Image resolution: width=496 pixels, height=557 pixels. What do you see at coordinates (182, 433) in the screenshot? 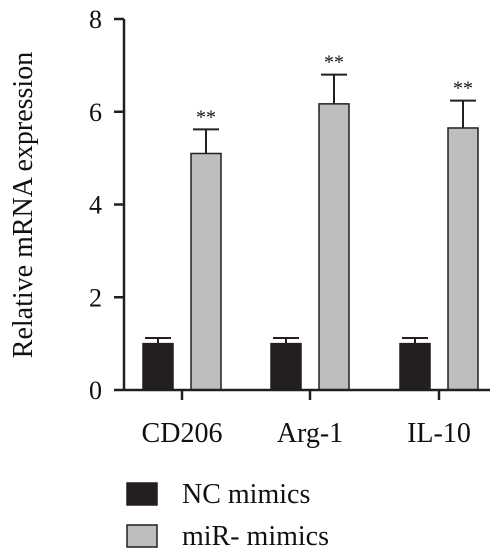
I see `x-category-label: CD206` at bounding box center [182, 433].